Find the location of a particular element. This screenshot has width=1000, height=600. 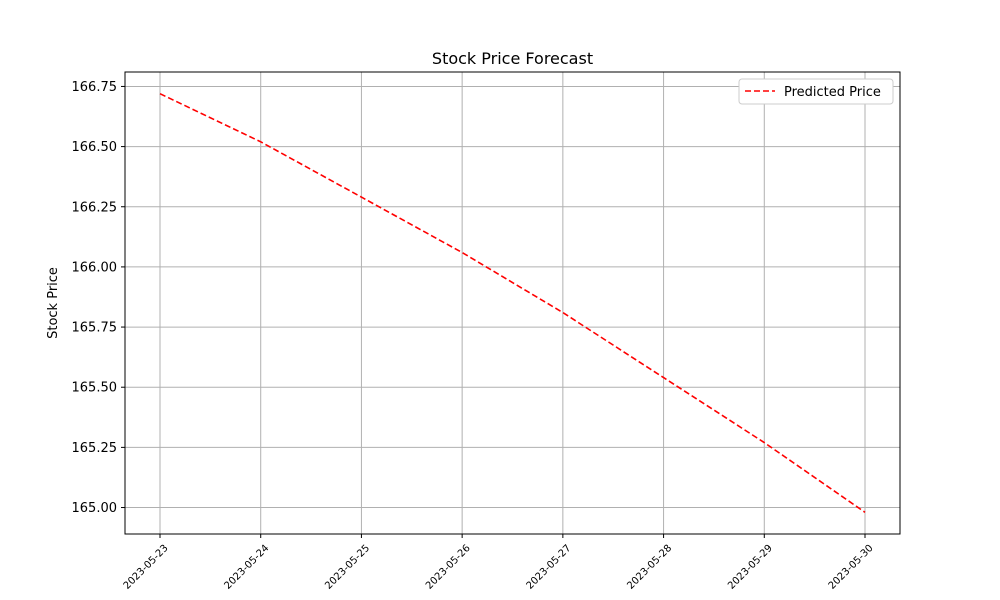

legend-box is located at coordinates (816, 91).